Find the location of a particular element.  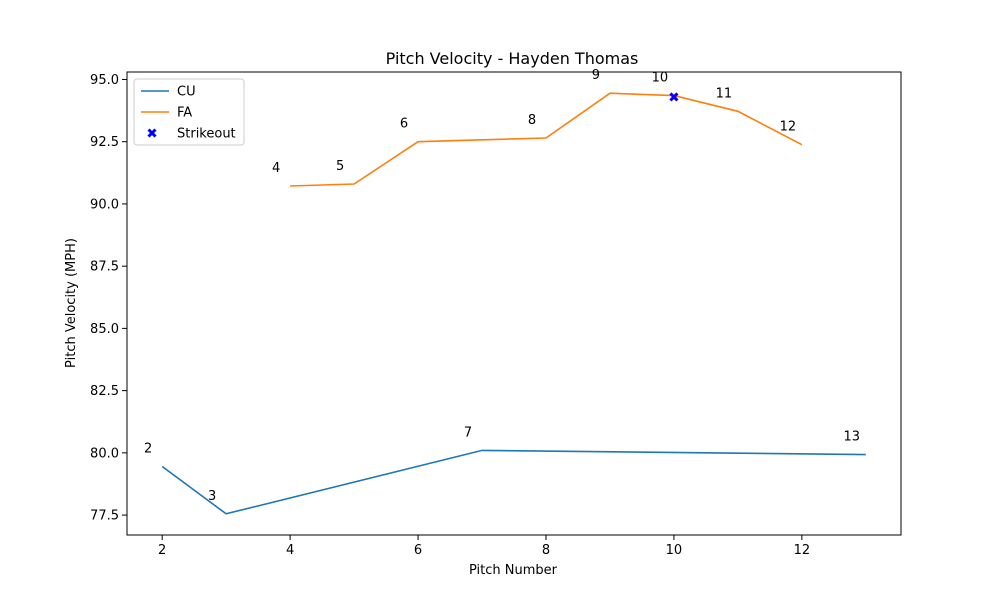

series-line-fa is located at coordinates (546, 139).